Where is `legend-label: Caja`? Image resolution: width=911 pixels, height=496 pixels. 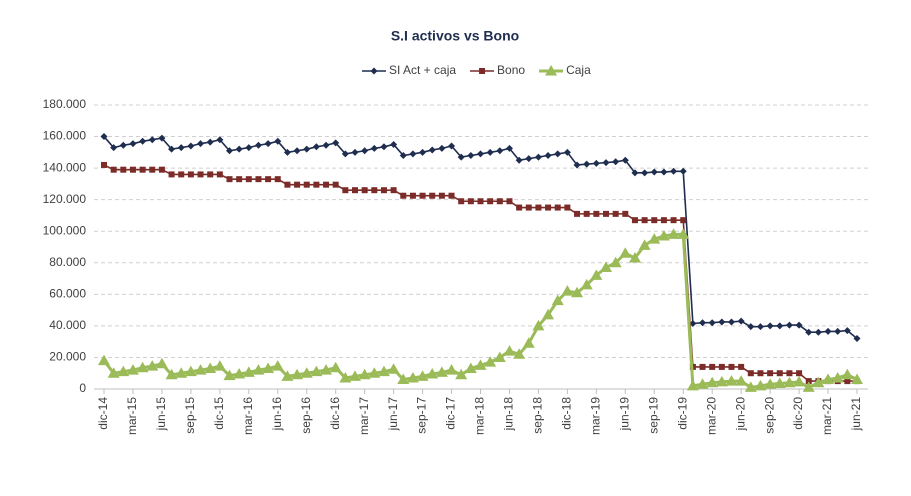 legend-label: Caja is located at coordinates (578, 70).